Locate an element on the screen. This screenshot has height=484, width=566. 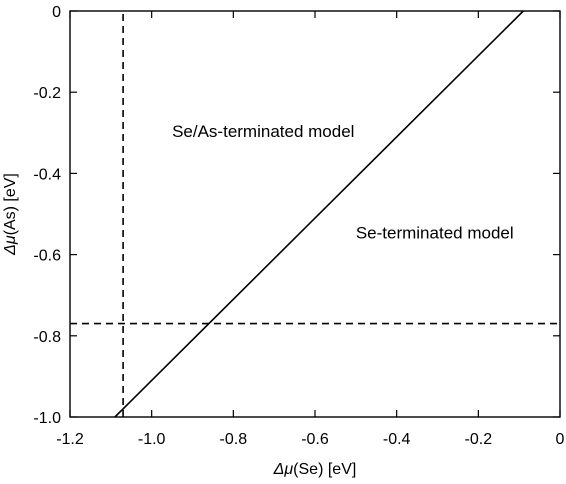
x-axis-rest: (Se) [eV] is located at coordinates (324, 469).